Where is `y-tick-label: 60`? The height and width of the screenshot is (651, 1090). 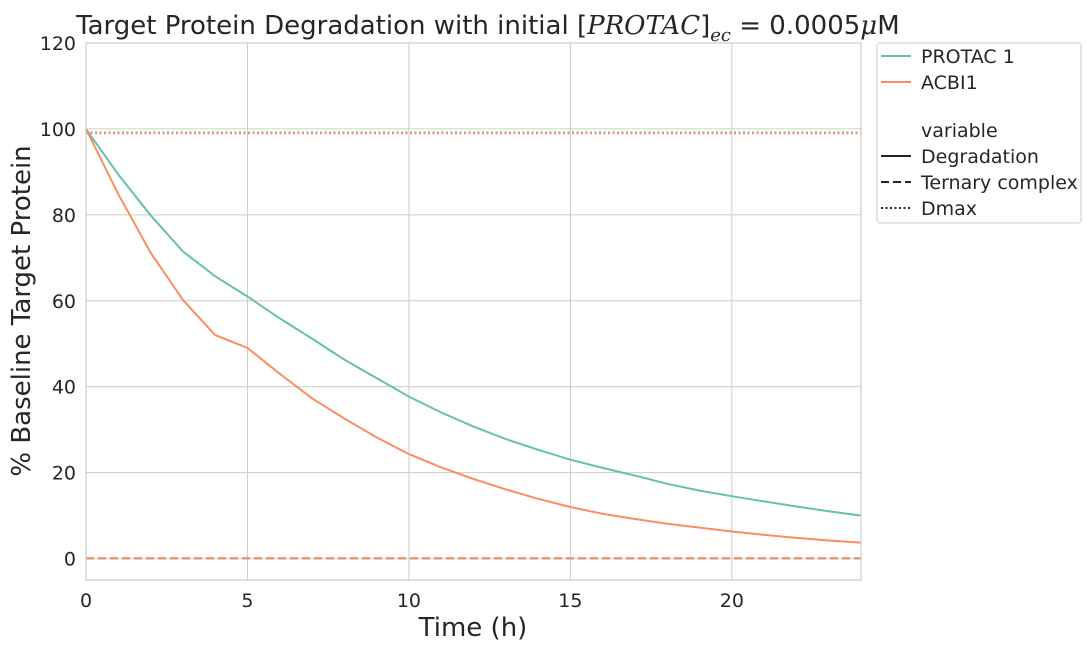 y-tick-label: 60 is located at coordinates (64, 302).